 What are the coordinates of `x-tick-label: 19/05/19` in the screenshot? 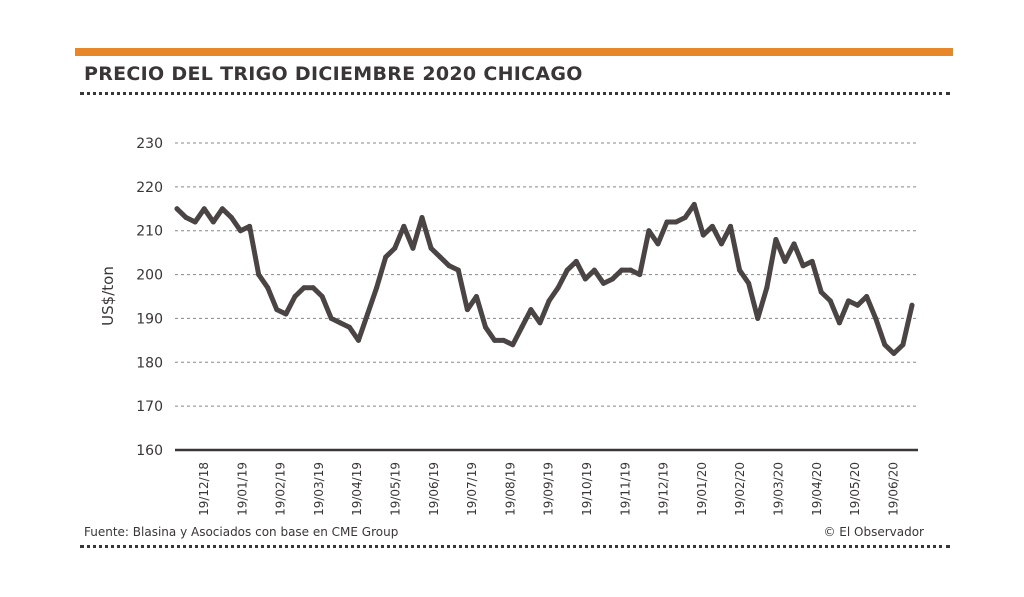 It's located at (396, 489).